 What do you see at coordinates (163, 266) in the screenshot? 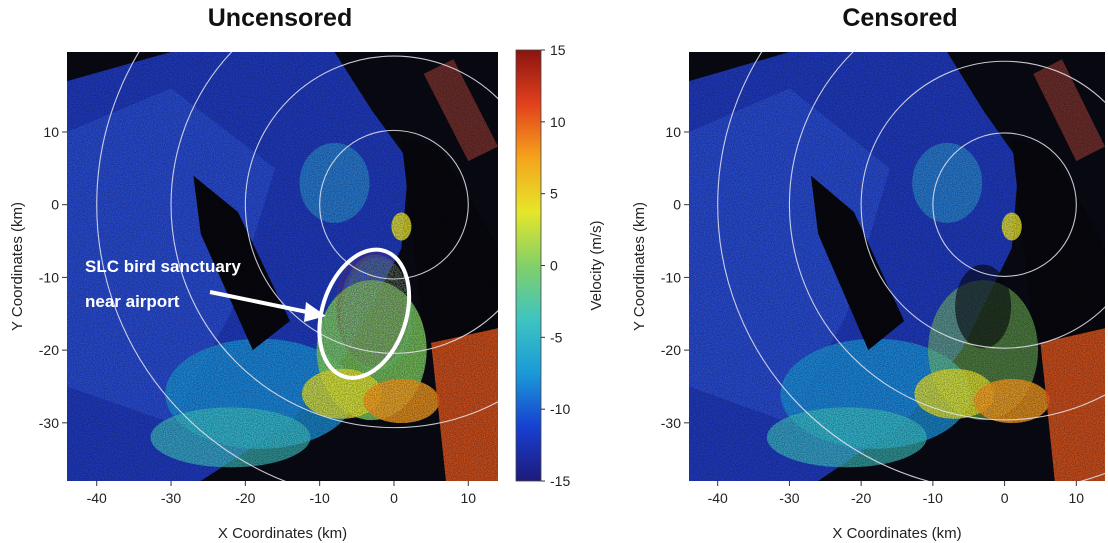
I see `annotation-line-1: SLC bird sanctuary` at bounding box center [163, 266].